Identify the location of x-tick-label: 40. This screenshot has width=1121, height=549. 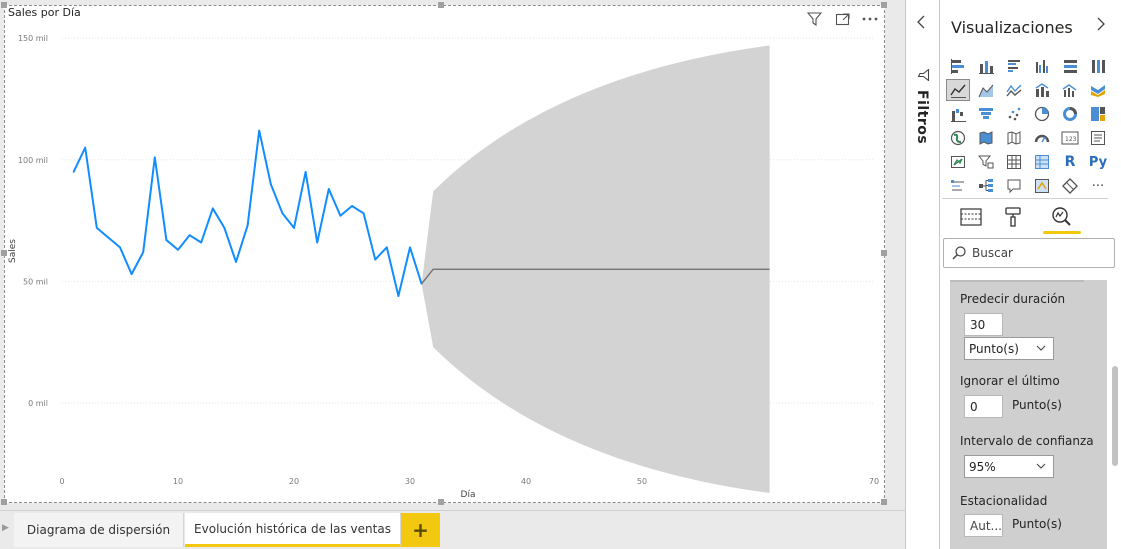
(526, 481).